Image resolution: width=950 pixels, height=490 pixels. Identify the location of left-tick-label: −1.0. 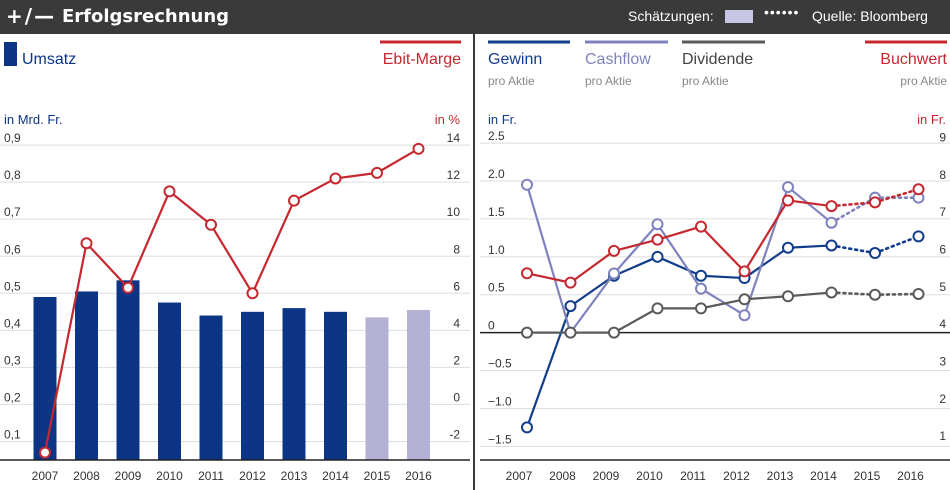
(500, 401).